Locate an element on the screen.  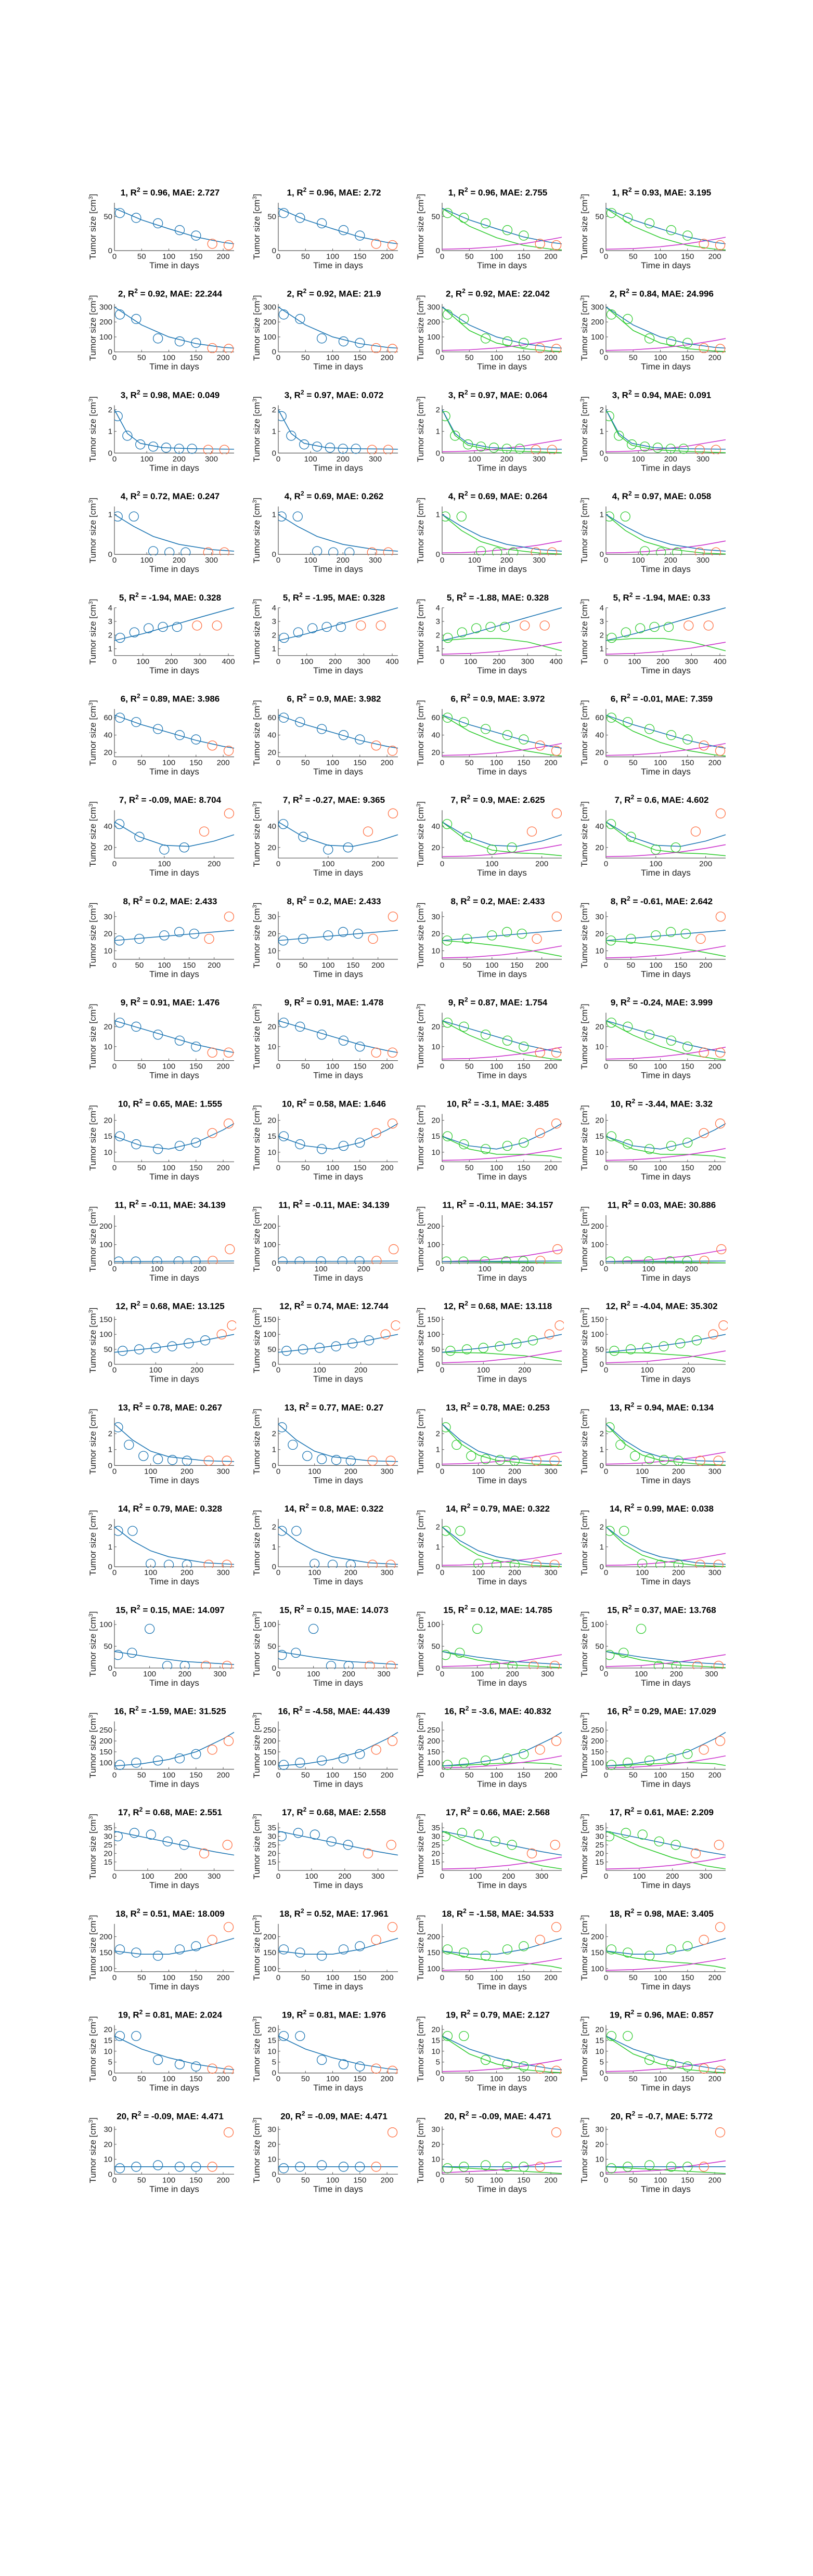
title-prefix: 15, R is located at coordinates (290, 1610).